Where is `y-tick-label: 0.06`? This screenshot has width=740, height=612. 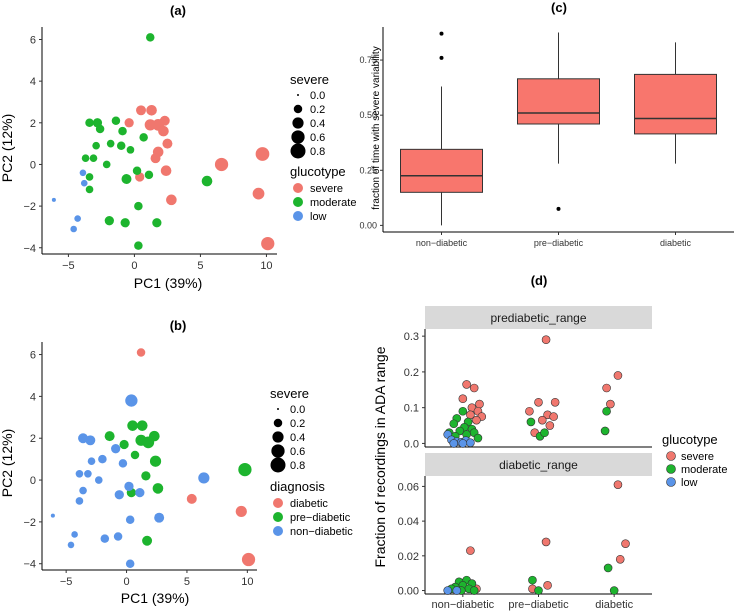
y-tick-label: 0.06 is located at coordinates (408, 487).